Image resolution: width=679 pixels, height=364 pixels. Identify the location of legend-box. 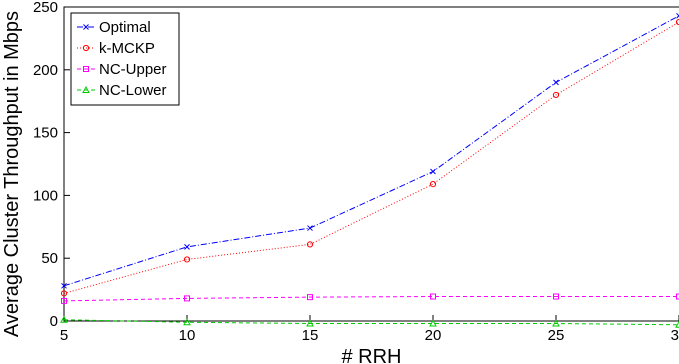
(125, 59).